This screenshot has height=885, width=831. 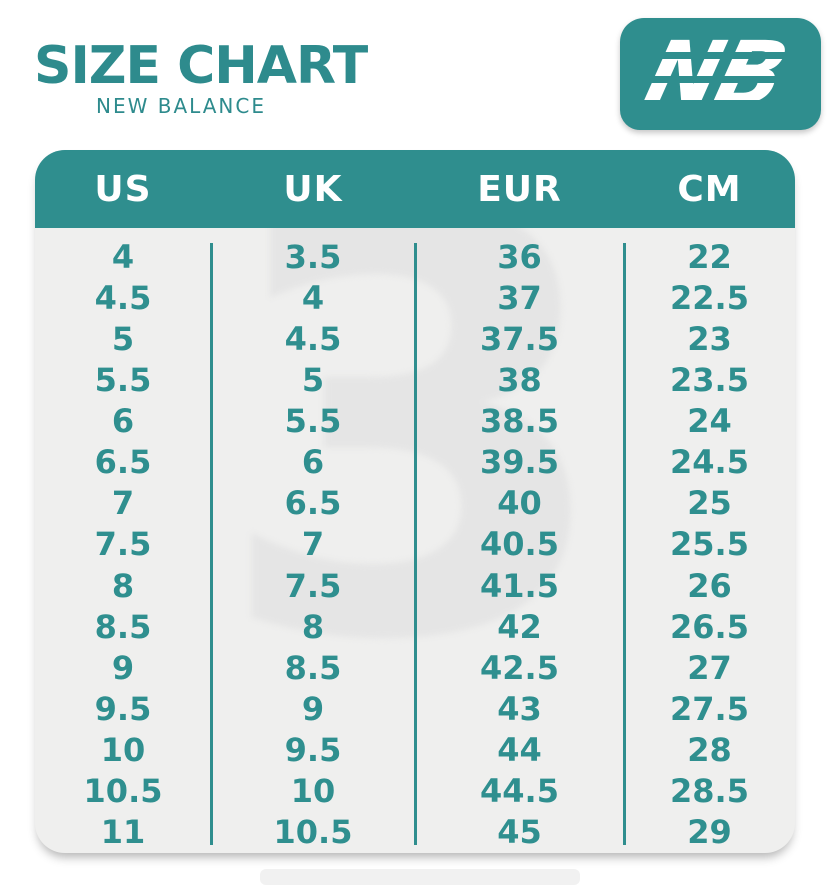 I want to click on table-cell-cm: 22.5, so click(x=709, y=297).